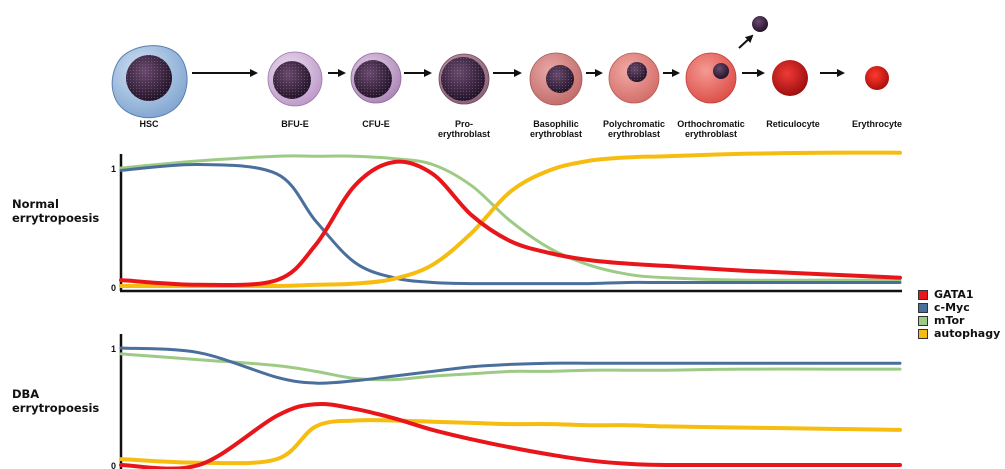  I want to click on tick-labels: 1 0 1 0, so click(113, 316).